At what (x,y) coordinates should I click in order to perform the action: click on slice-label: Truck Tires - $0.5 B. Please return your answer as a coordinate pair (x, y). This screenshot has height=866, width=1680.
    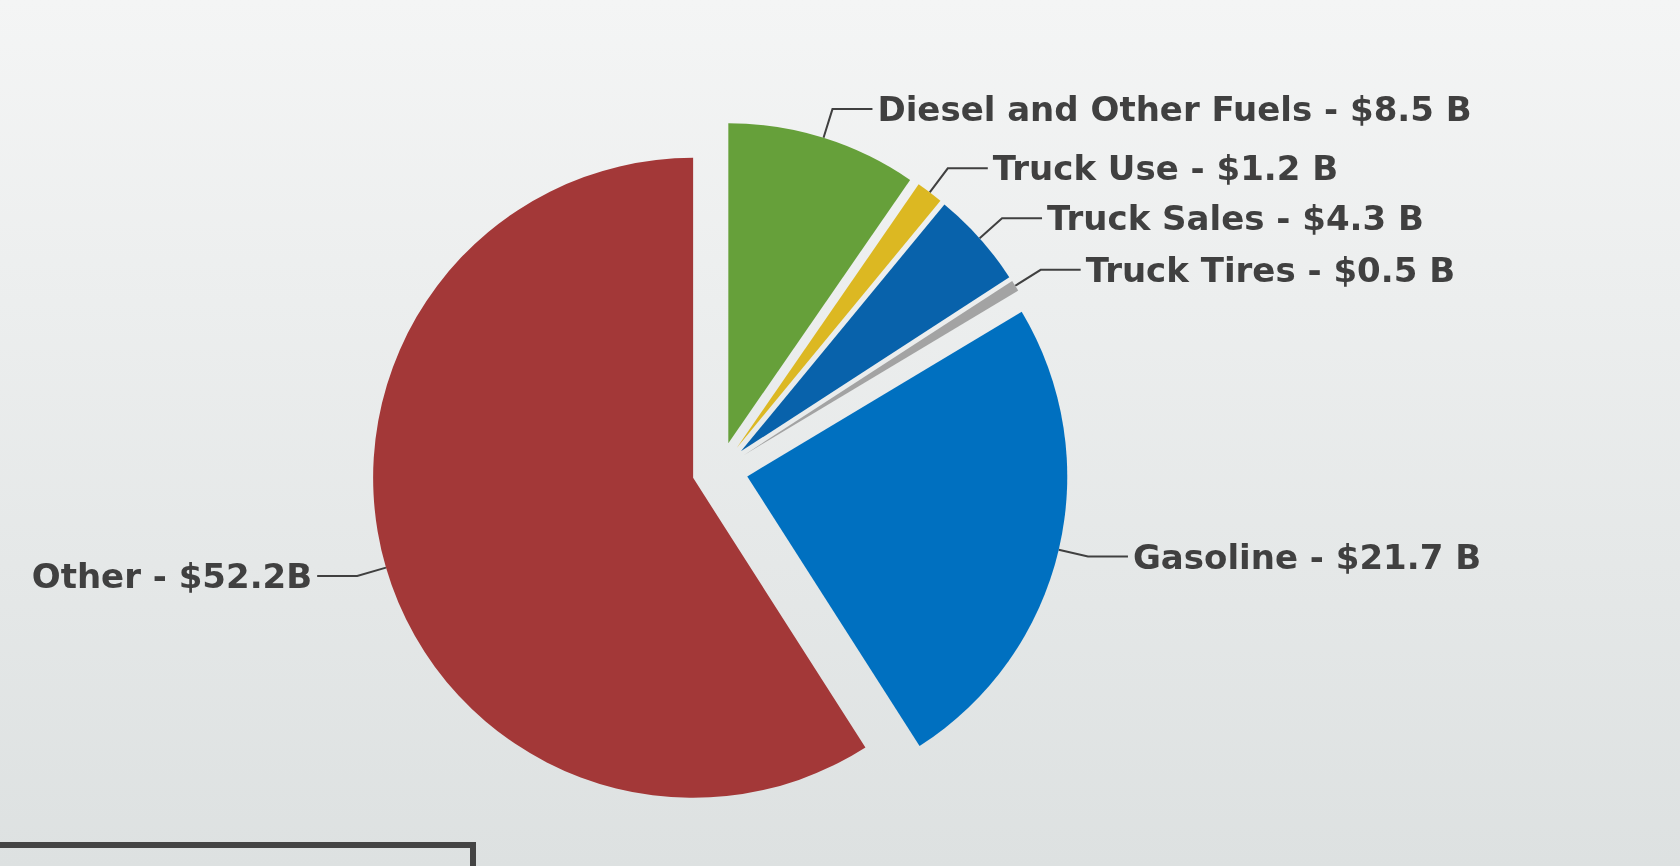
    Looking at the image, I should click on (1270, 269).